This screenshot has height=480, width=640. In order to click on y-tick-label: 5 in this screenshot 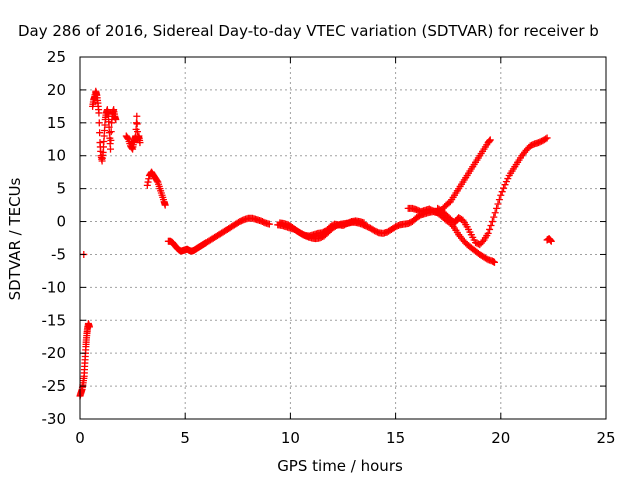, I will do `click(61, 189)`.